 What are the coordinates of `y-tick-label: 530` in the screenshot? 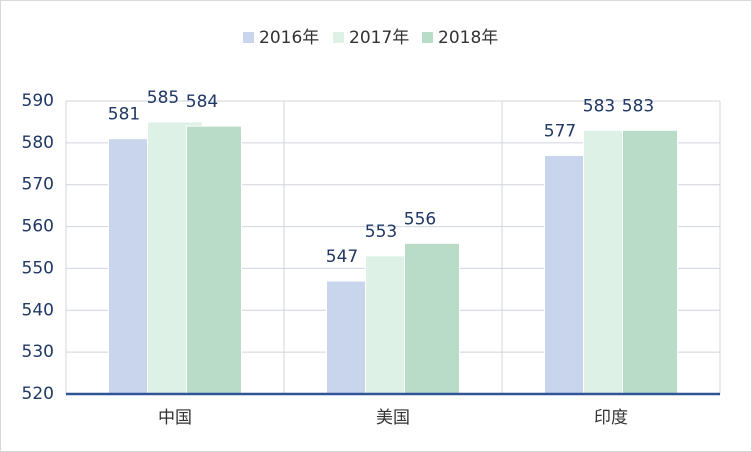 It's located at (38, 352).